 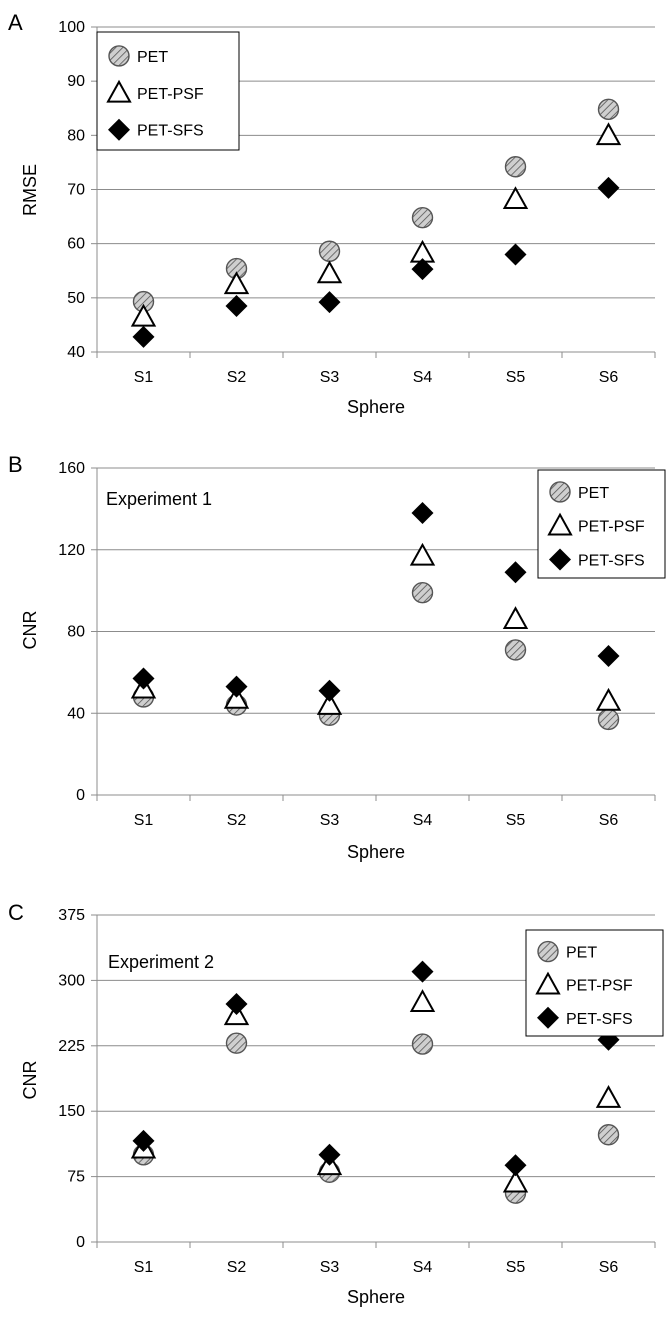 I want to click on y-tick-label: 160, so click(x=71, y=468).